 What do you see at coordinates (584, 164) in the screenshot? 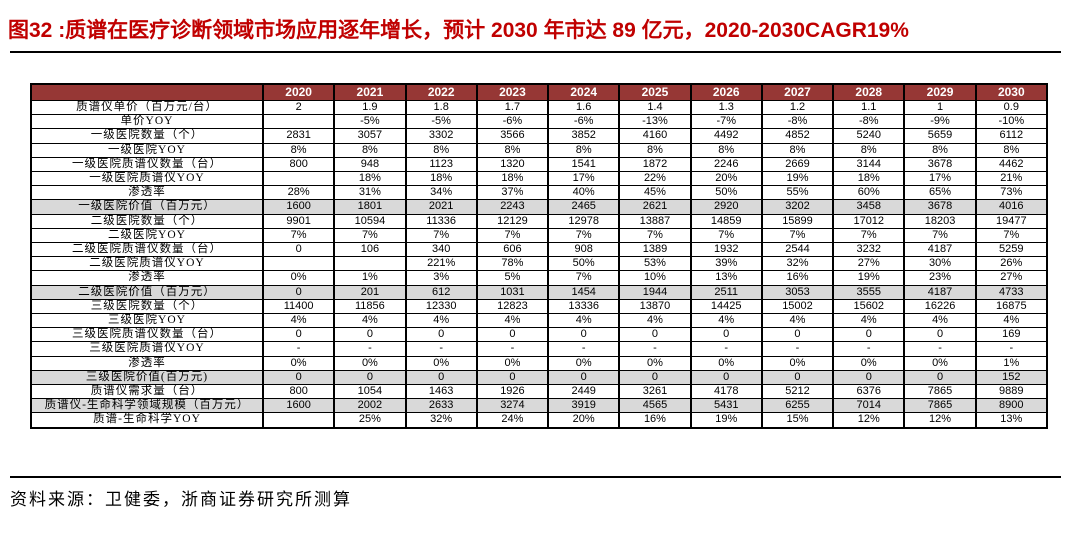
I see `value-cell: 1541` at bounding box center [584, 164].